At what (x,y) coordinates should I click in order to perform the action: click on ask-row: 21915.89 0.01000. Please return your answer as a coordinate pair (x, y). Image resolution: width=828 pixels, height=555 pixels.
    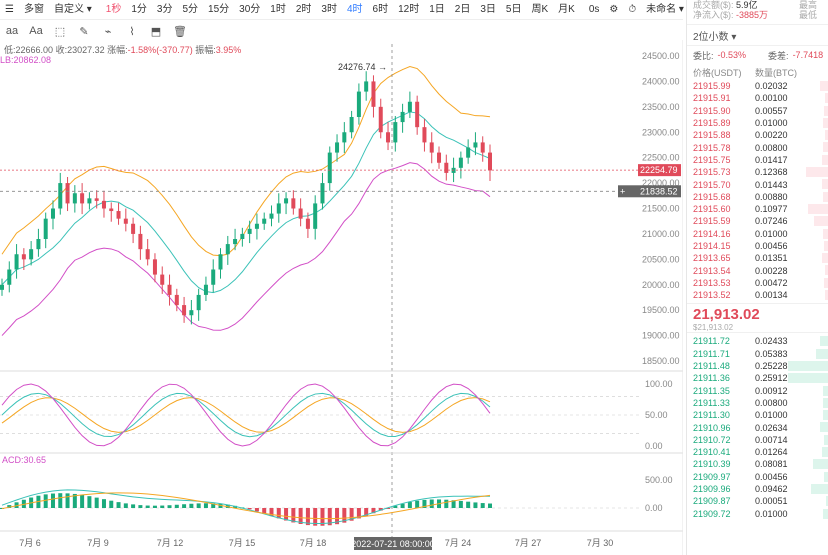
    Looking at the image, I should click on (757, 123).